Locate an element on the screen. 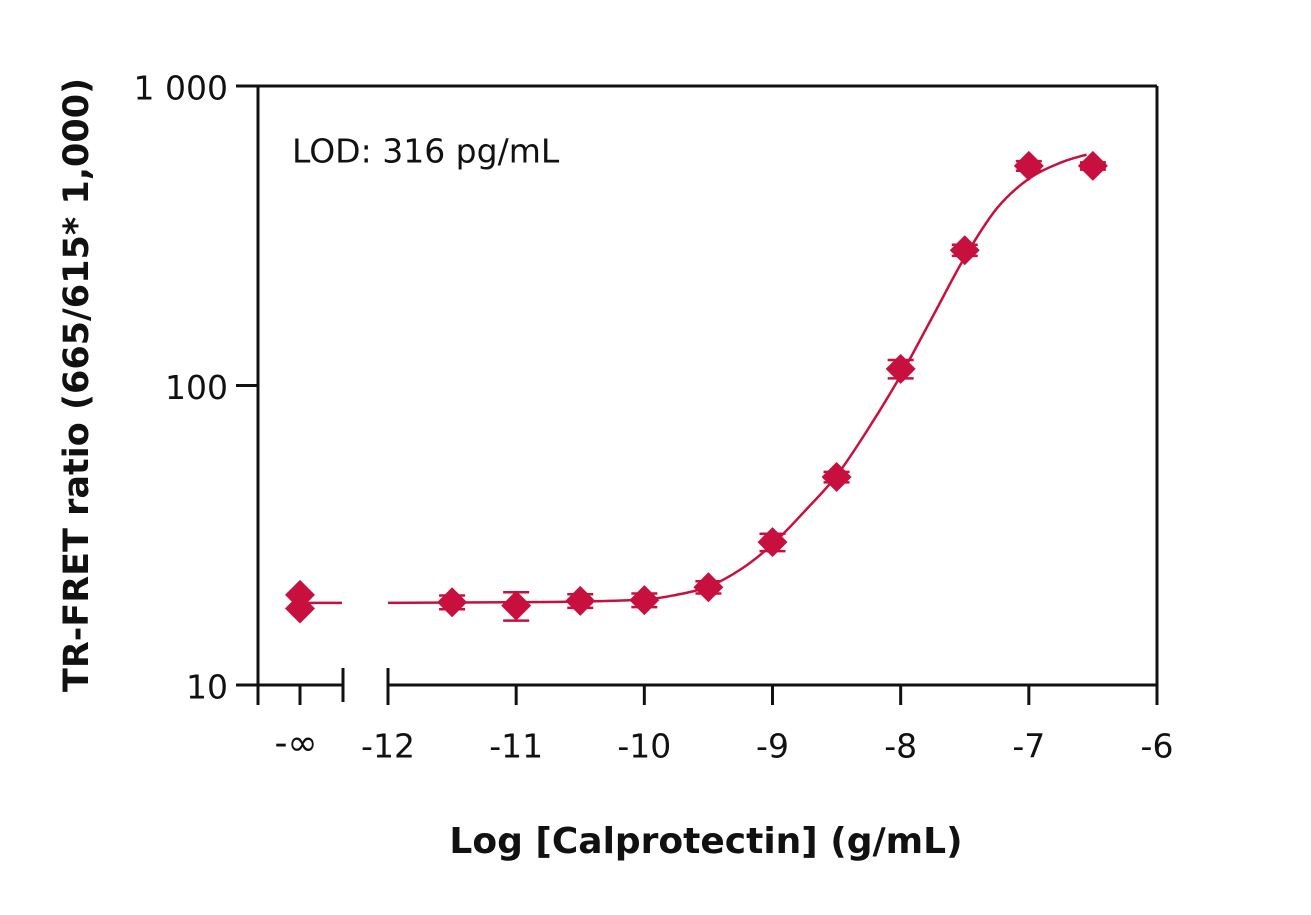 Image resolution: width=1311 pixels, height=915 pixels. y-axis-title: TR-FRET ratio (665/615* 1,000) is located at coordinates (77, 385).